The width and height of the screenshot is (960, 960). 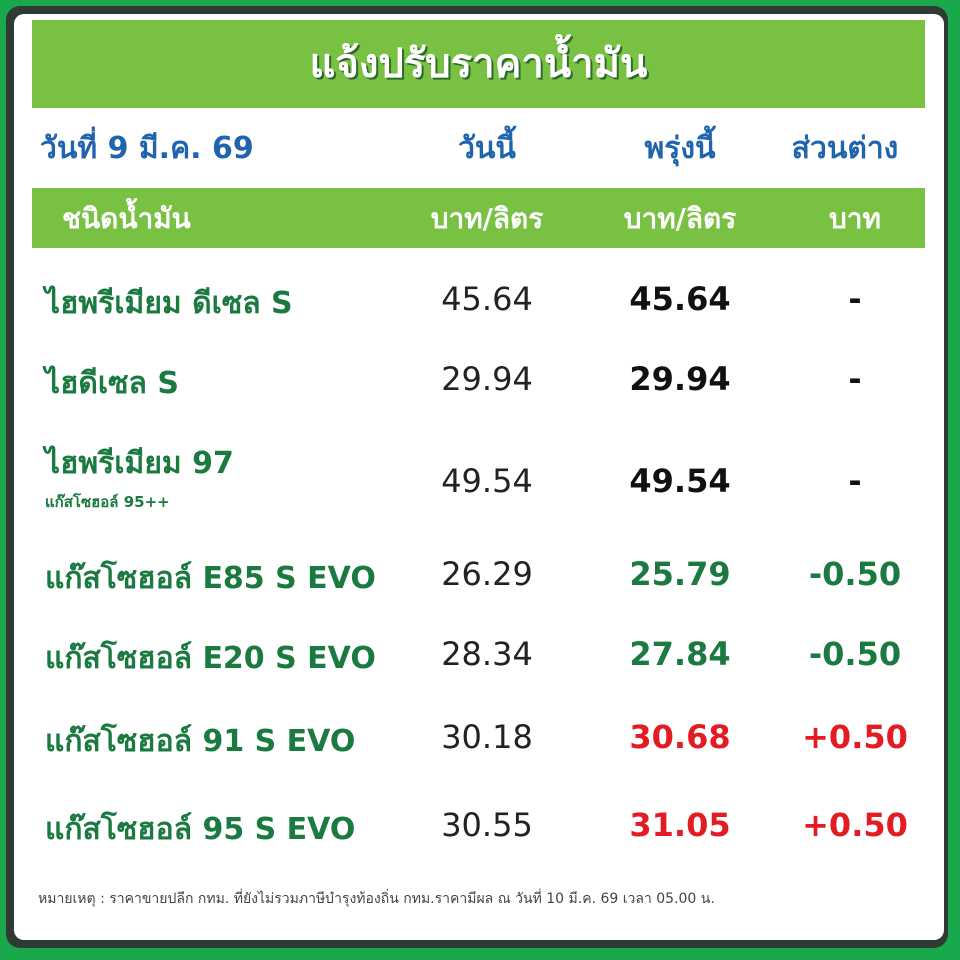 What do you see at coordinates (680, 481) in the screenshot?
I see `tomorrow-price: 49.54` at bounding box center [680, 481].